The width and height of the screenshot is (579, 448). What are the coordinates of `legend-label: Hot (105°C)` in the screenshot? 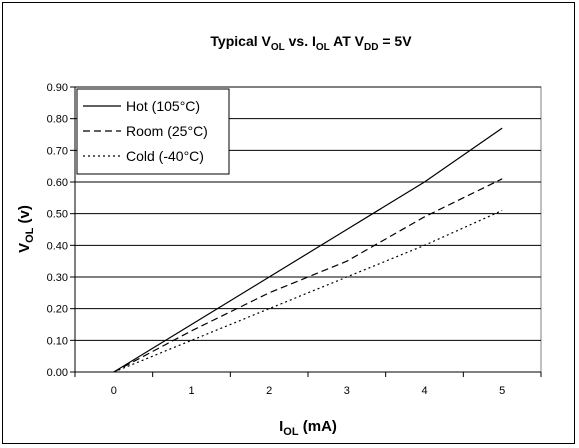 It's located at (163, 106).